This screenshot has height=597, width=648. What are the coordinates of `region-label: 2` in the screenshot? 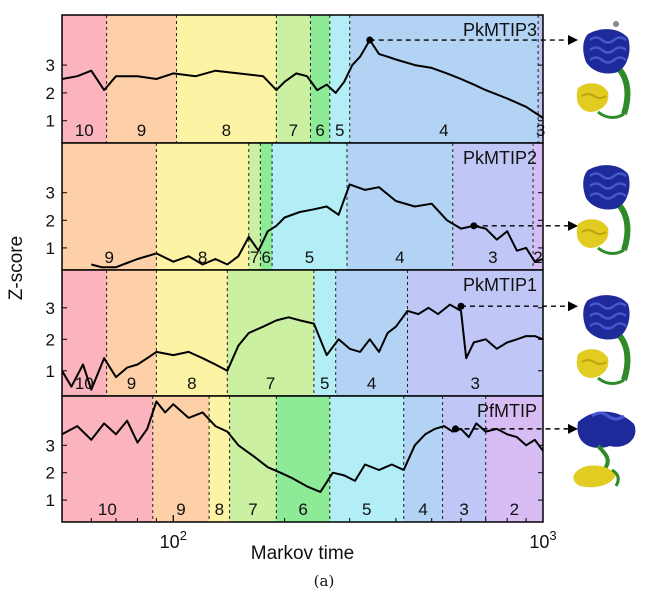 It's located at (514, 509).